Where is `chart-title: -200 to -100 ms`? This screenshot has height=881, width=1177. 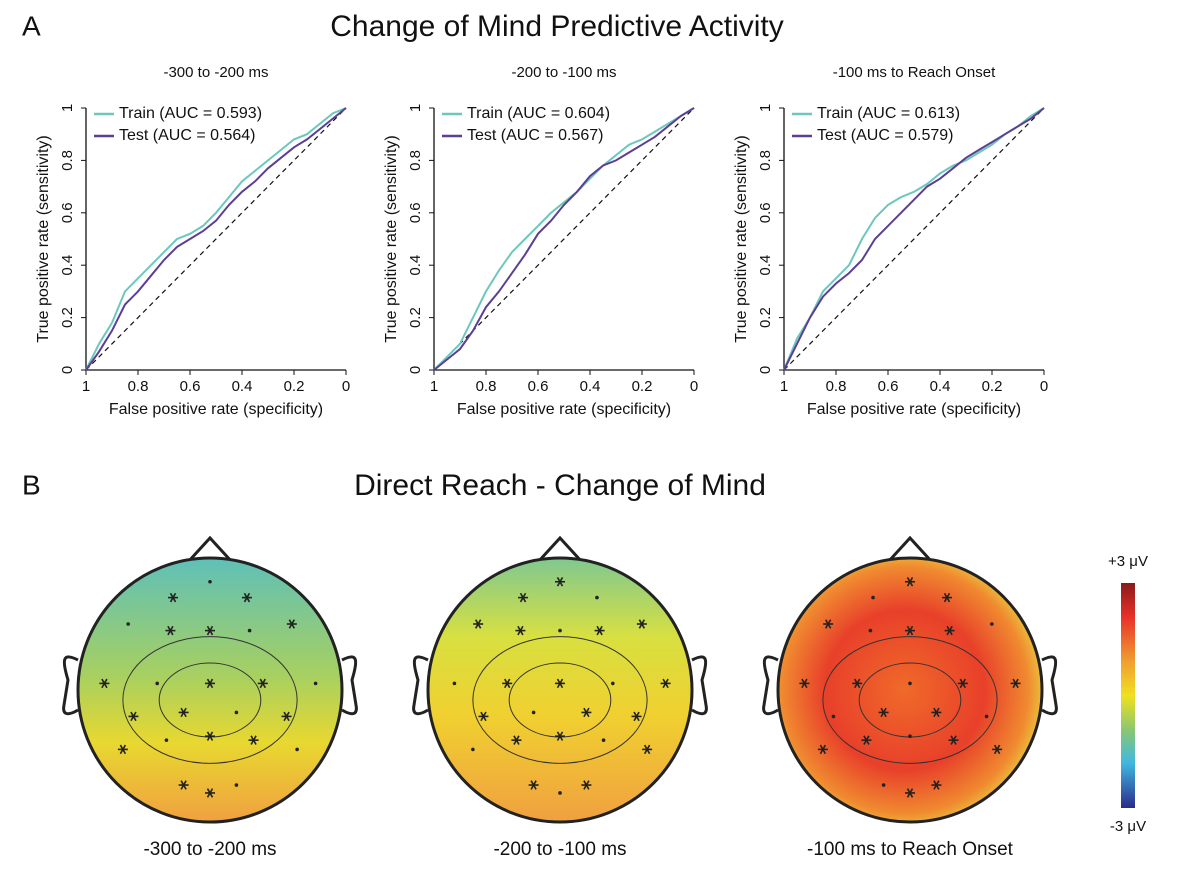
chart-title: -200 to -100 ms is located at coordinates (563, 72).